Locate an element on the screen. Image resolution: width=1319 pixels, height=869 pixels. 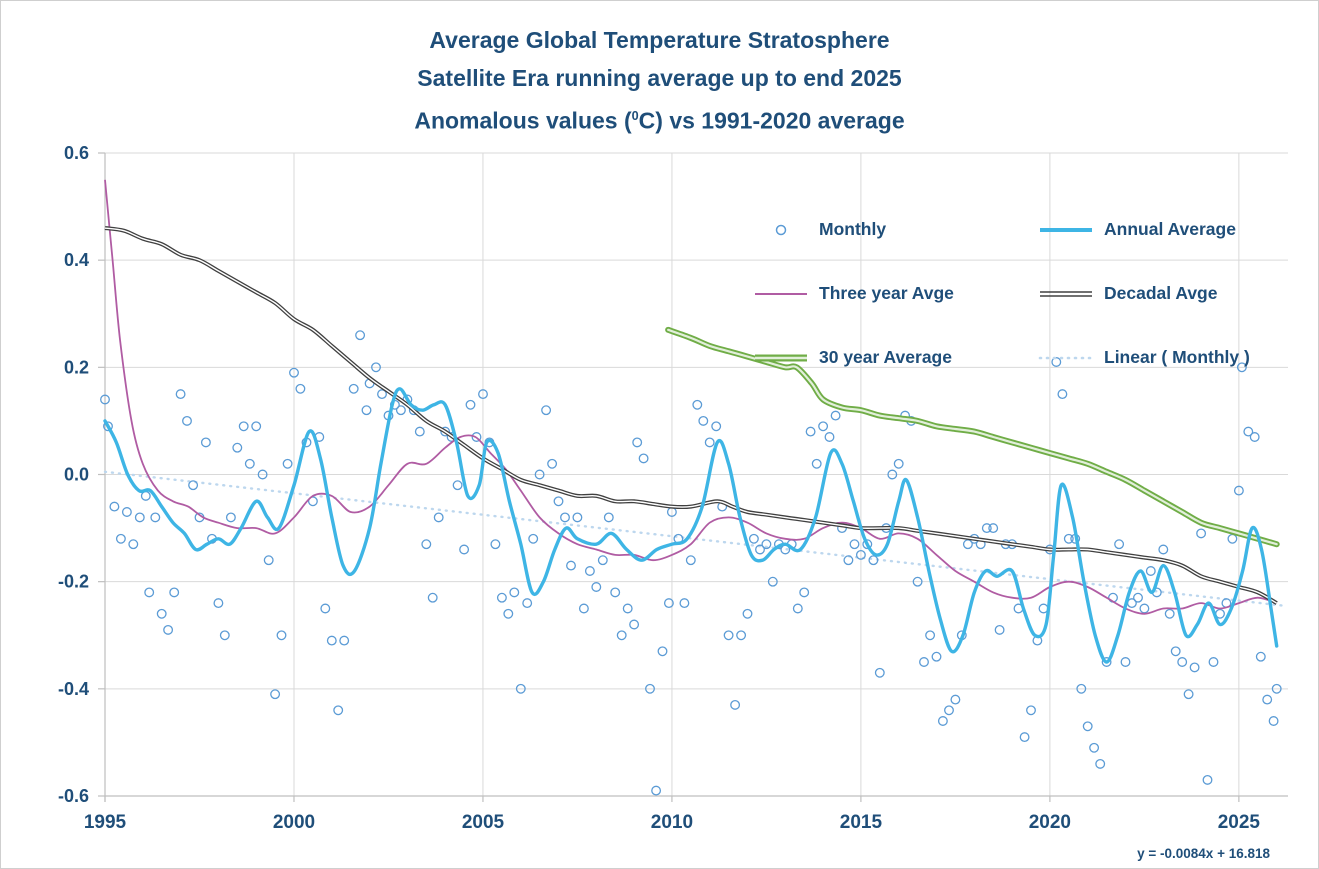
marker-swatch is located at coordinates (781, 229).